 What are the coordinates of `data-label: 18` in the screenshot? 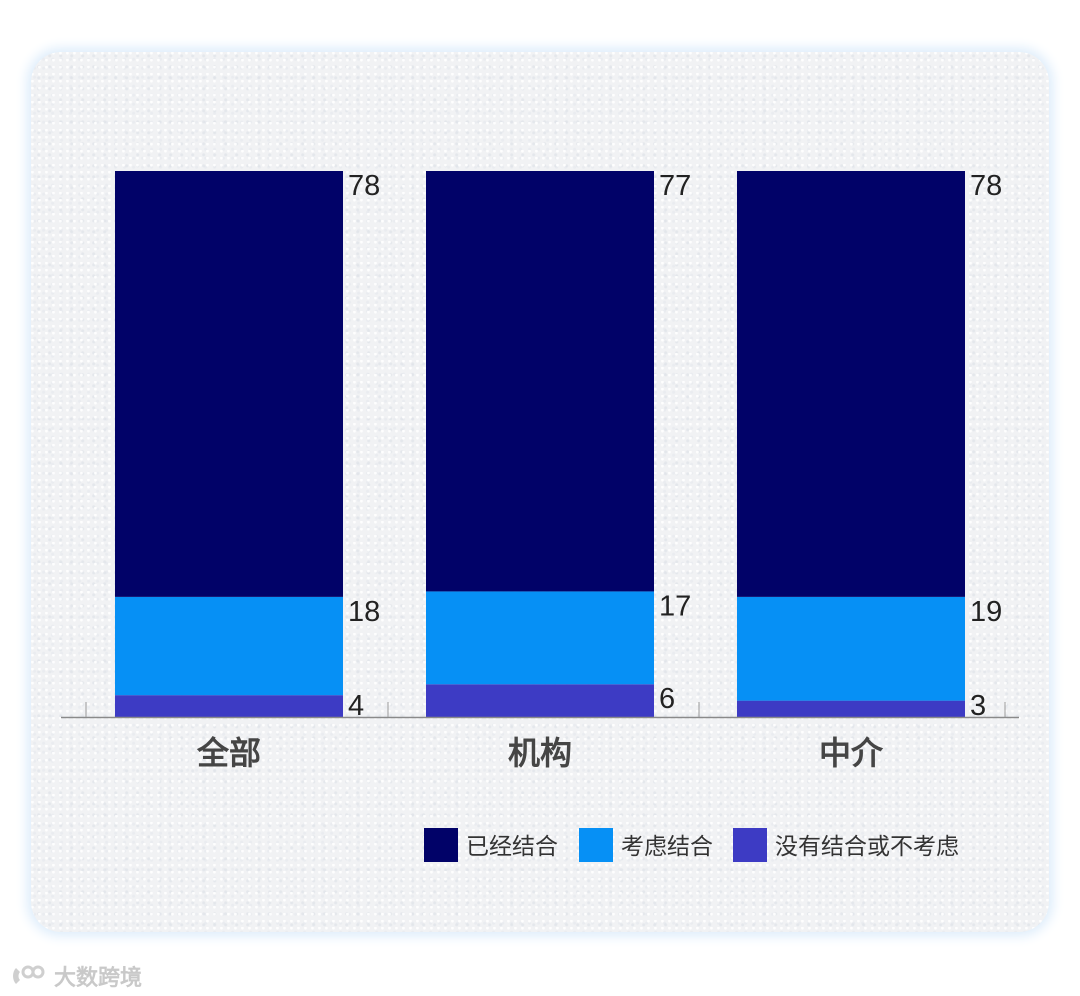 It's located at (364, 612).